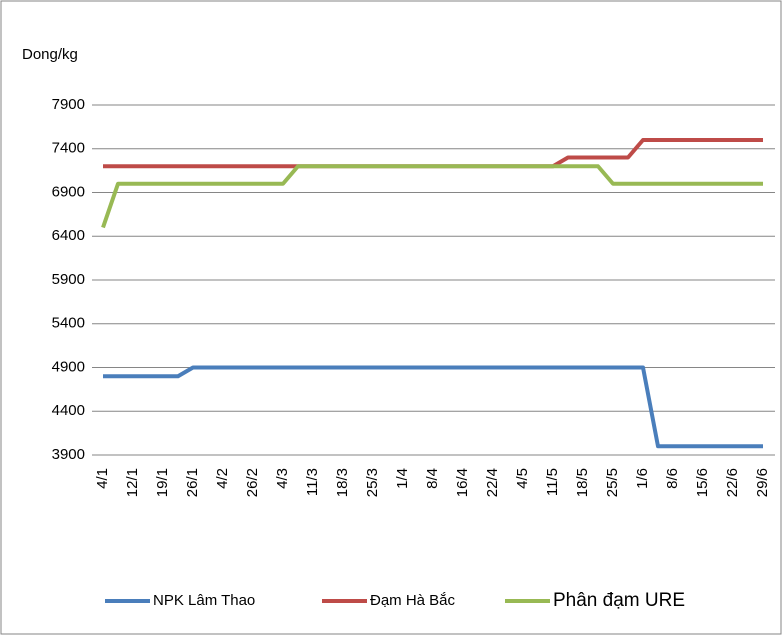  What do you see at coordinates (582, 482) in the screenshot?
I see `x-tick-label: 18/5` at bounding box center [582, 482].